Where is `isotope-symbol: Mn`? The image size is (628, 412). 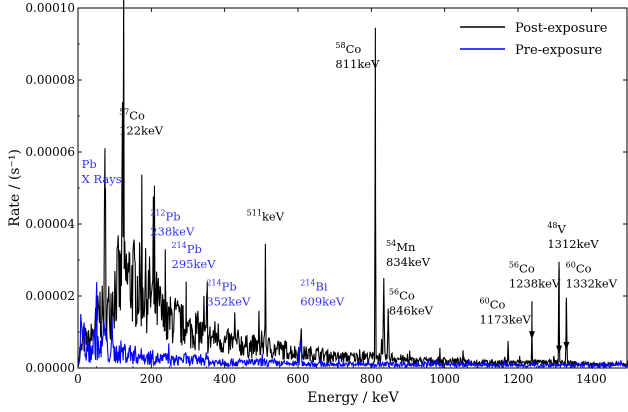 isotope-symbol: Mn is located at coordinates (406, 247).